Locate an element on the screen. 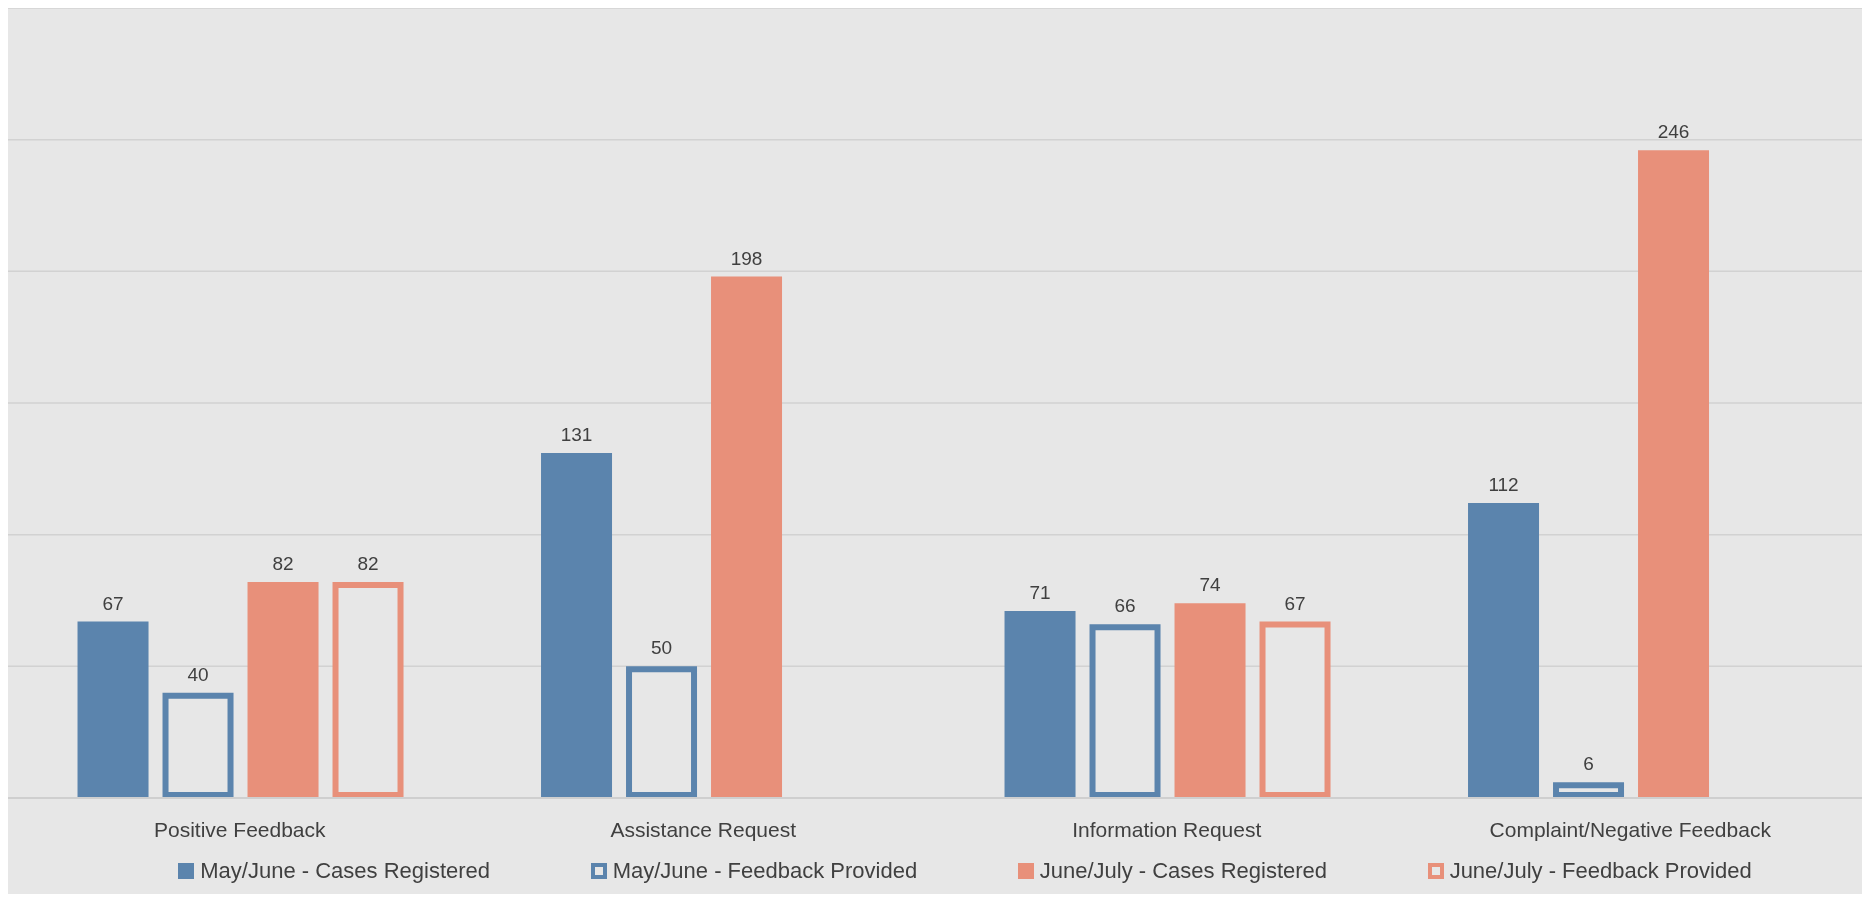  legend-label: June/July - Cases Registered is located at coordinates (1183, 871).